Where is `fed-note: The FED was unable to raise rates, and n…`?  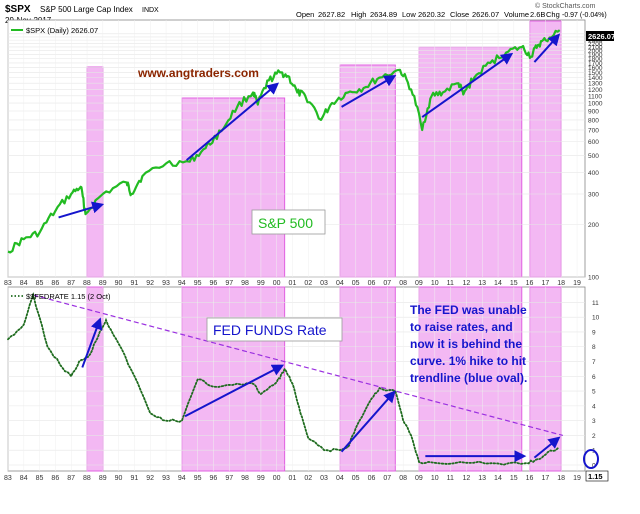
fed-note: The FED was unable to raise rates, and n… is located at coordinates (468, 344).